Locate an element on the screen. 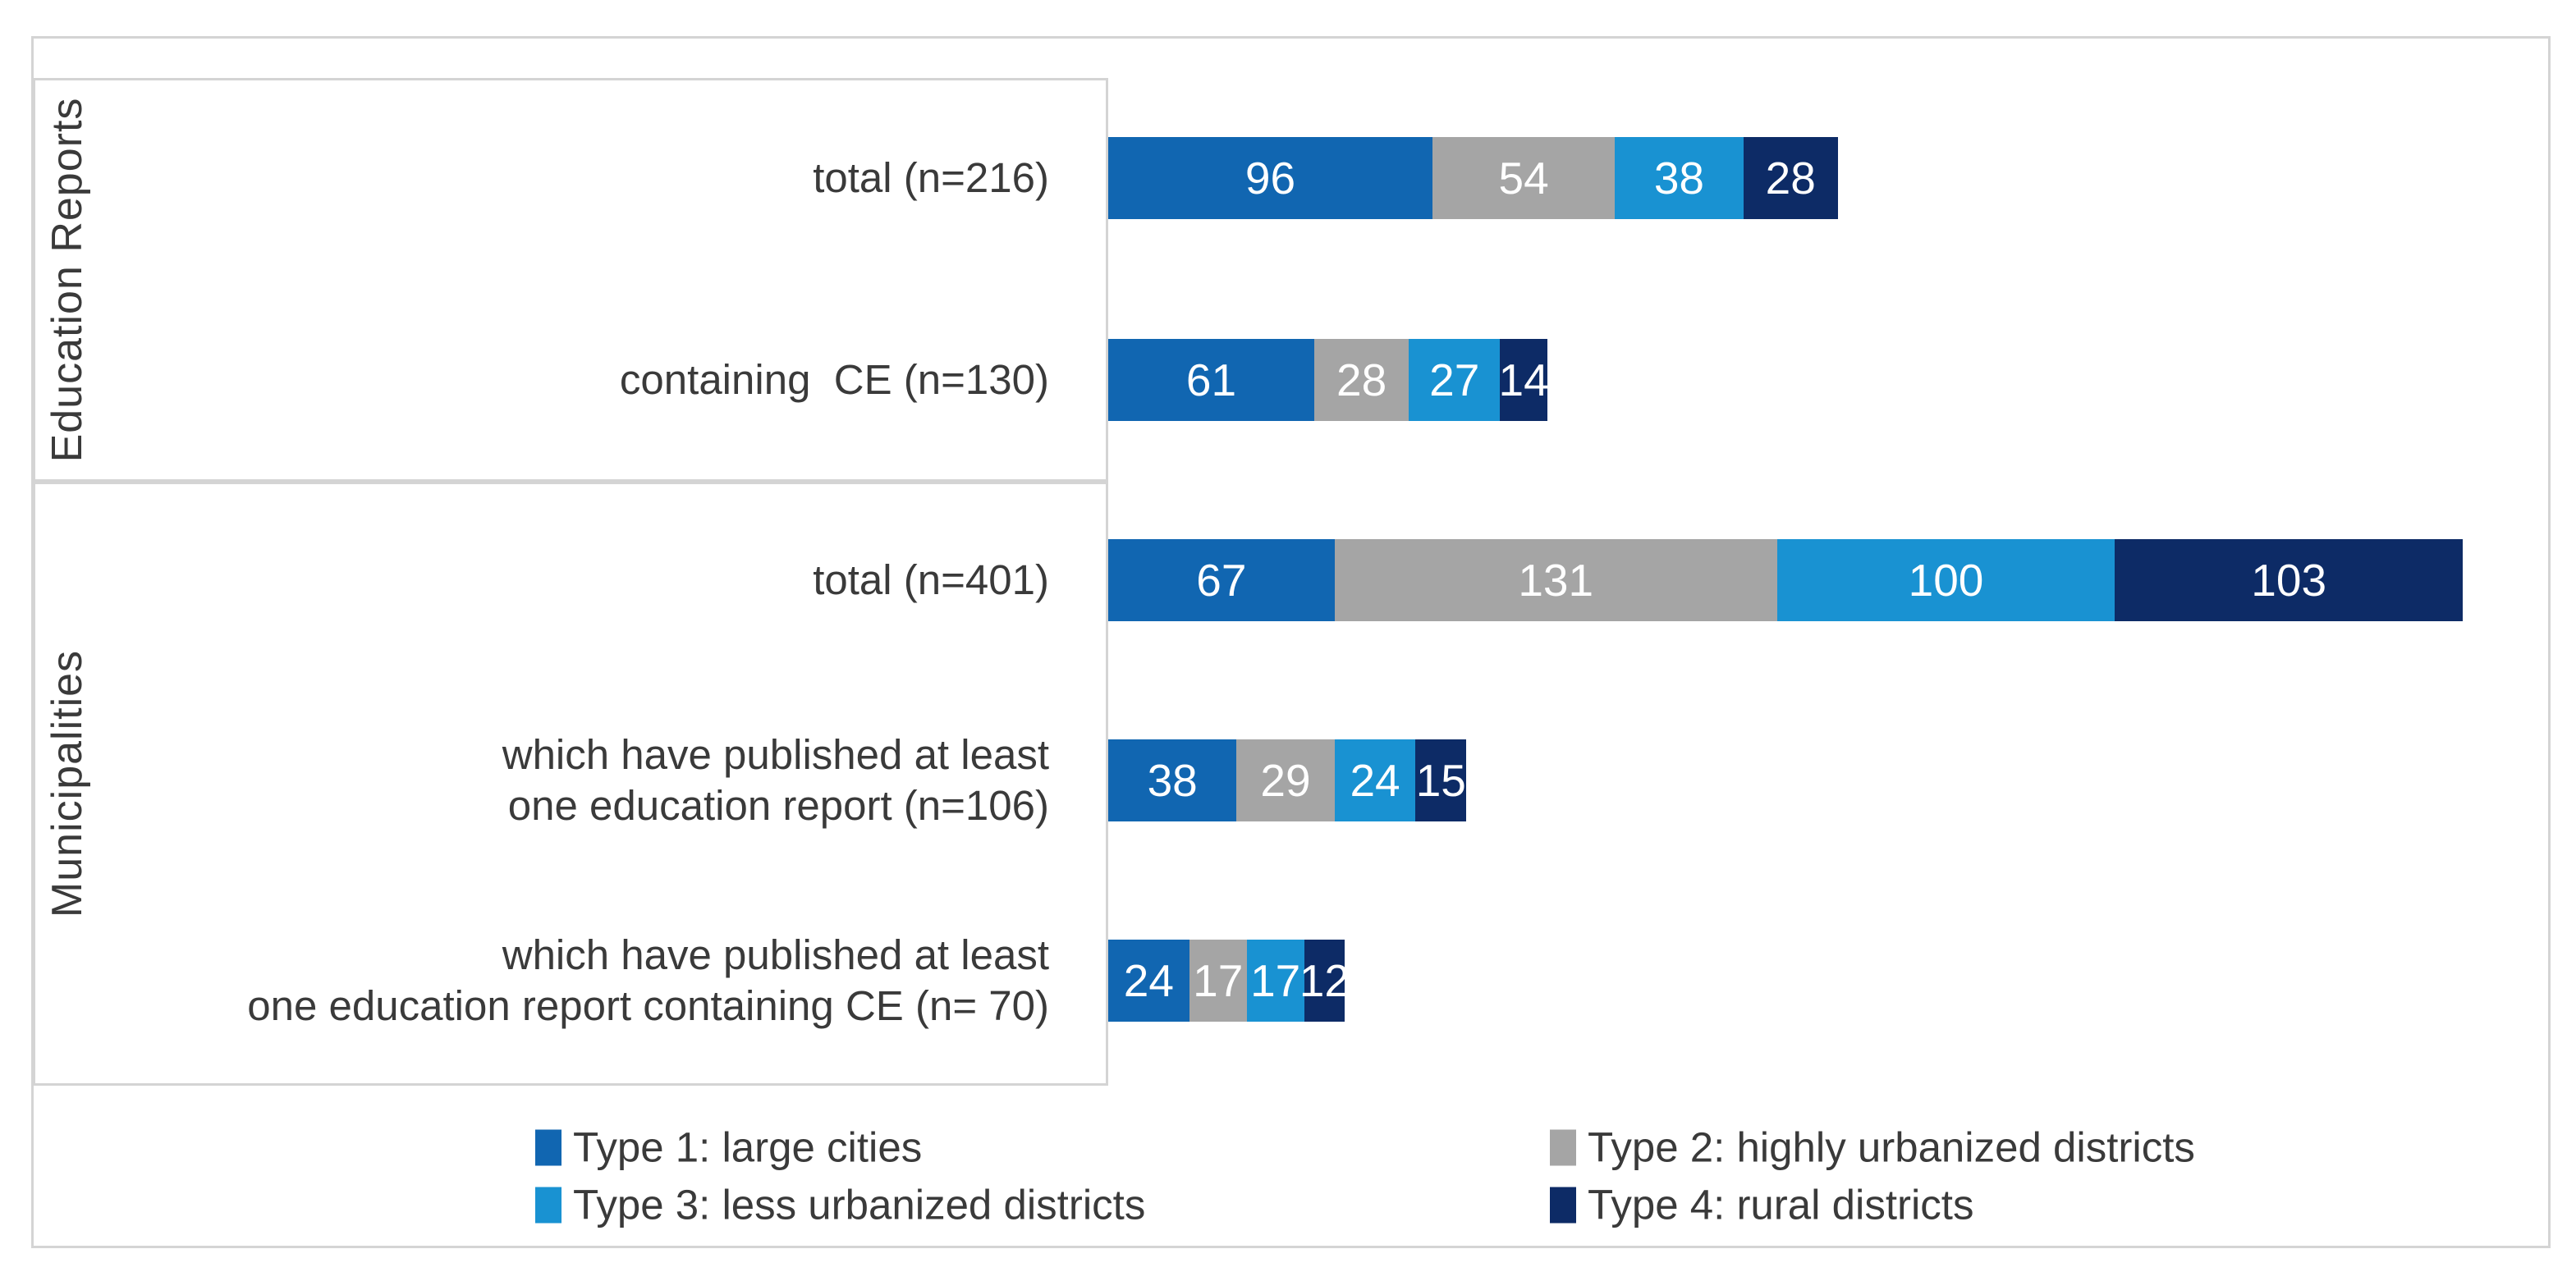 This screenshot has width=2576, height=1281. legend-item: Type 2: highly urbanized districts is located at coordinates (1873, 1148).